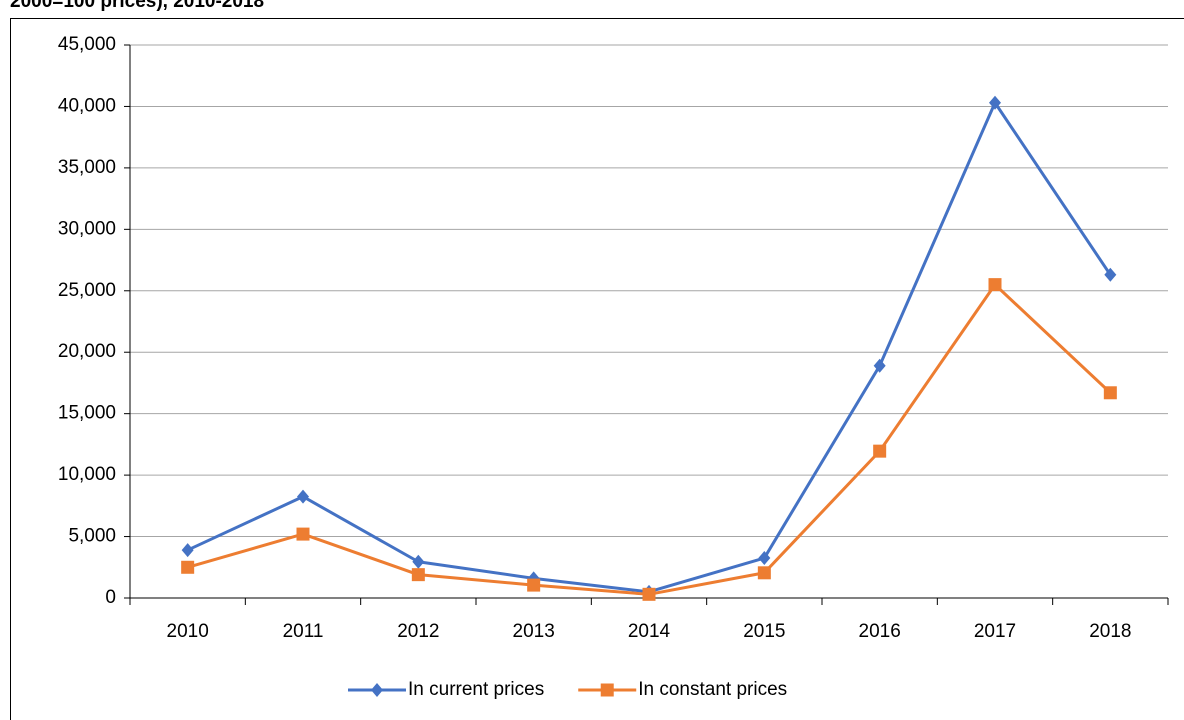  I want to click on x-tick-label: 2013, so click(534, 631).